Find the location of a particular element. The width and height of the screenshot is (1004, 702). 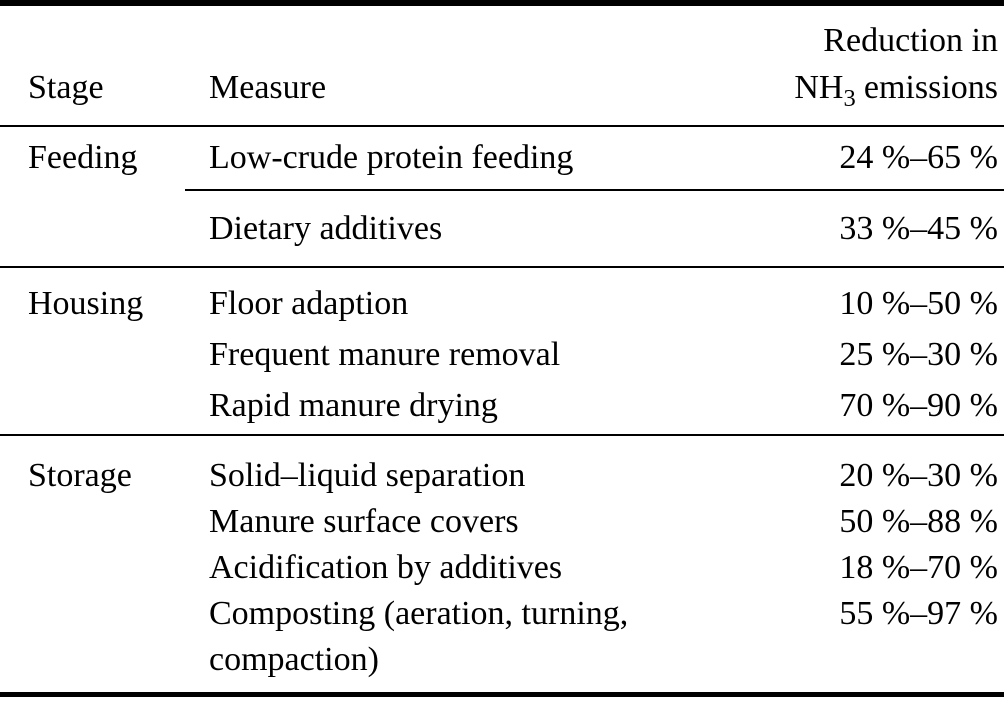

nh3-formula-pre: NH is located at coordinates (819, 87).